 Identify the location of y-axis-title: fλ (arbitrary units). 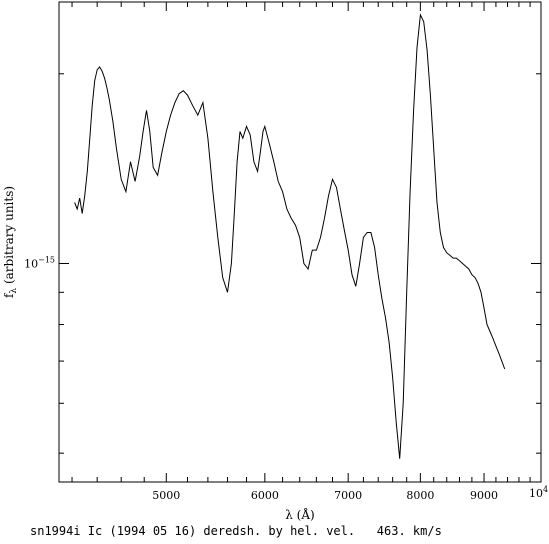
(10, 242).